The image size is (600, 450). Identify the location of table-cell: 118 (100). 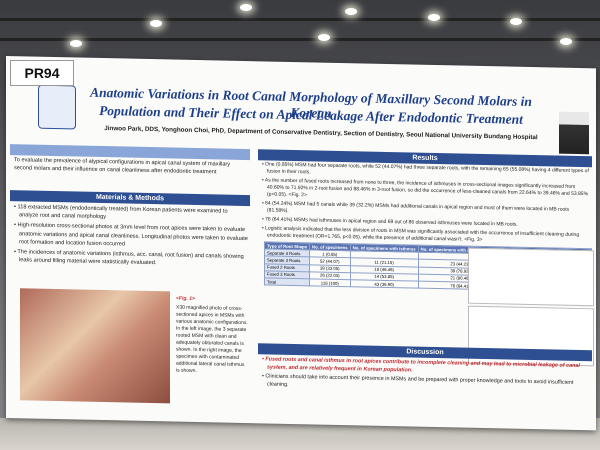
(330, 282).